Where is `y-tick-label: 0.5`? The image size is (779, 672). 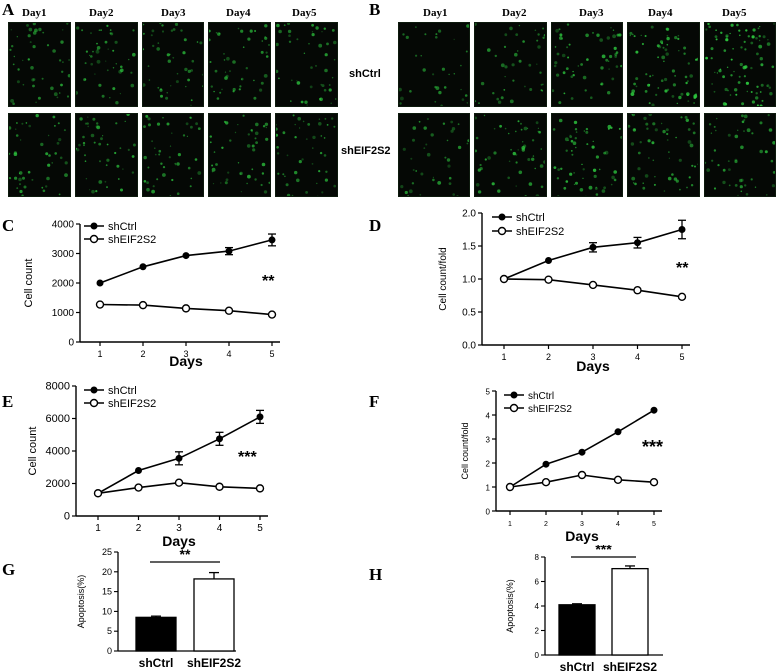 y-tick-label: 0.5 is located at coordinates (469, 313).